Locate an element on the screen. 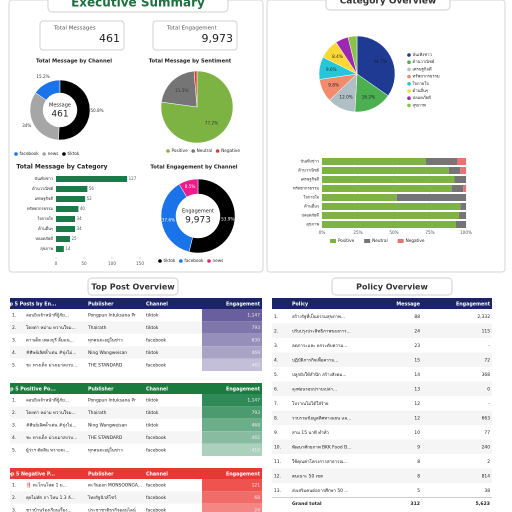 The image size is (512, 512). table-cell: ไทยรัฐนิวส์โชว์ is located at coordinates (102, 497).